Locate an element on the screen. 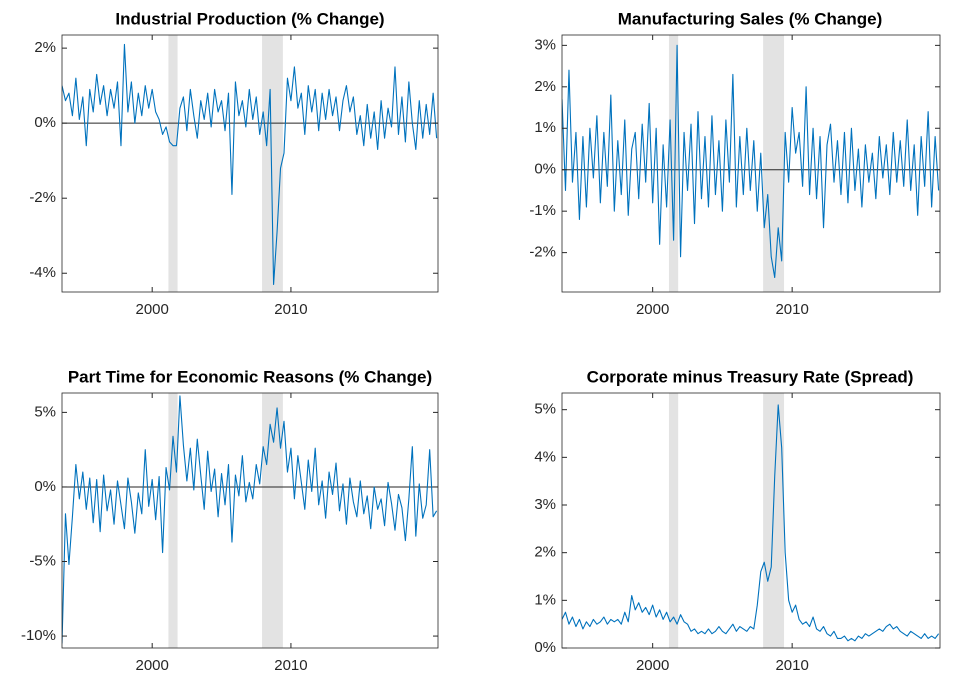  y-tick-label: -1% is located at coordinates (542, 210).